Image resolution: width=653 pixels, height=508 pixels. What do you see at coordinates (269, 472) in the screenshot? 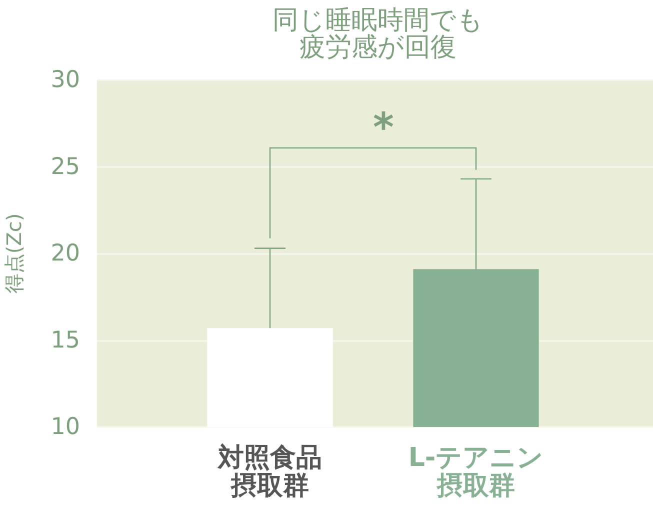
I see `x-tick-label: 対照食品摂取群` at bounding box center [269, 472].